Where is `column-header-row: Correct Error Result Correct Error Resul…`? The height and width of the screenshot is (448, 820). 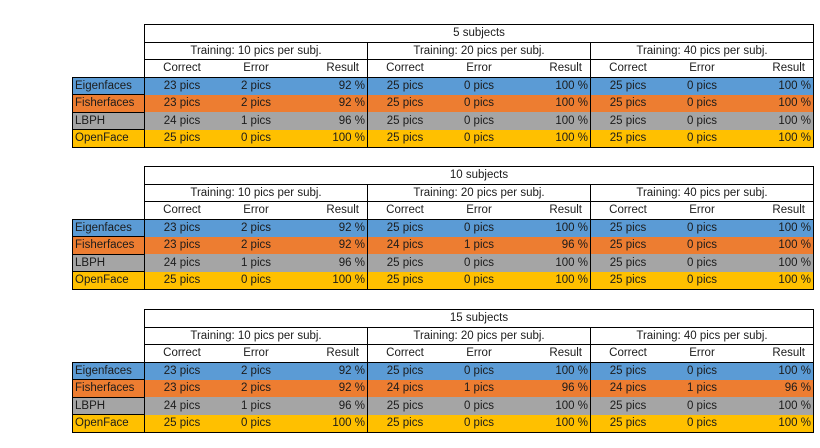 column-header-row: Correct Error Result Correct Error Resul… is located at coordinates (443, 68).